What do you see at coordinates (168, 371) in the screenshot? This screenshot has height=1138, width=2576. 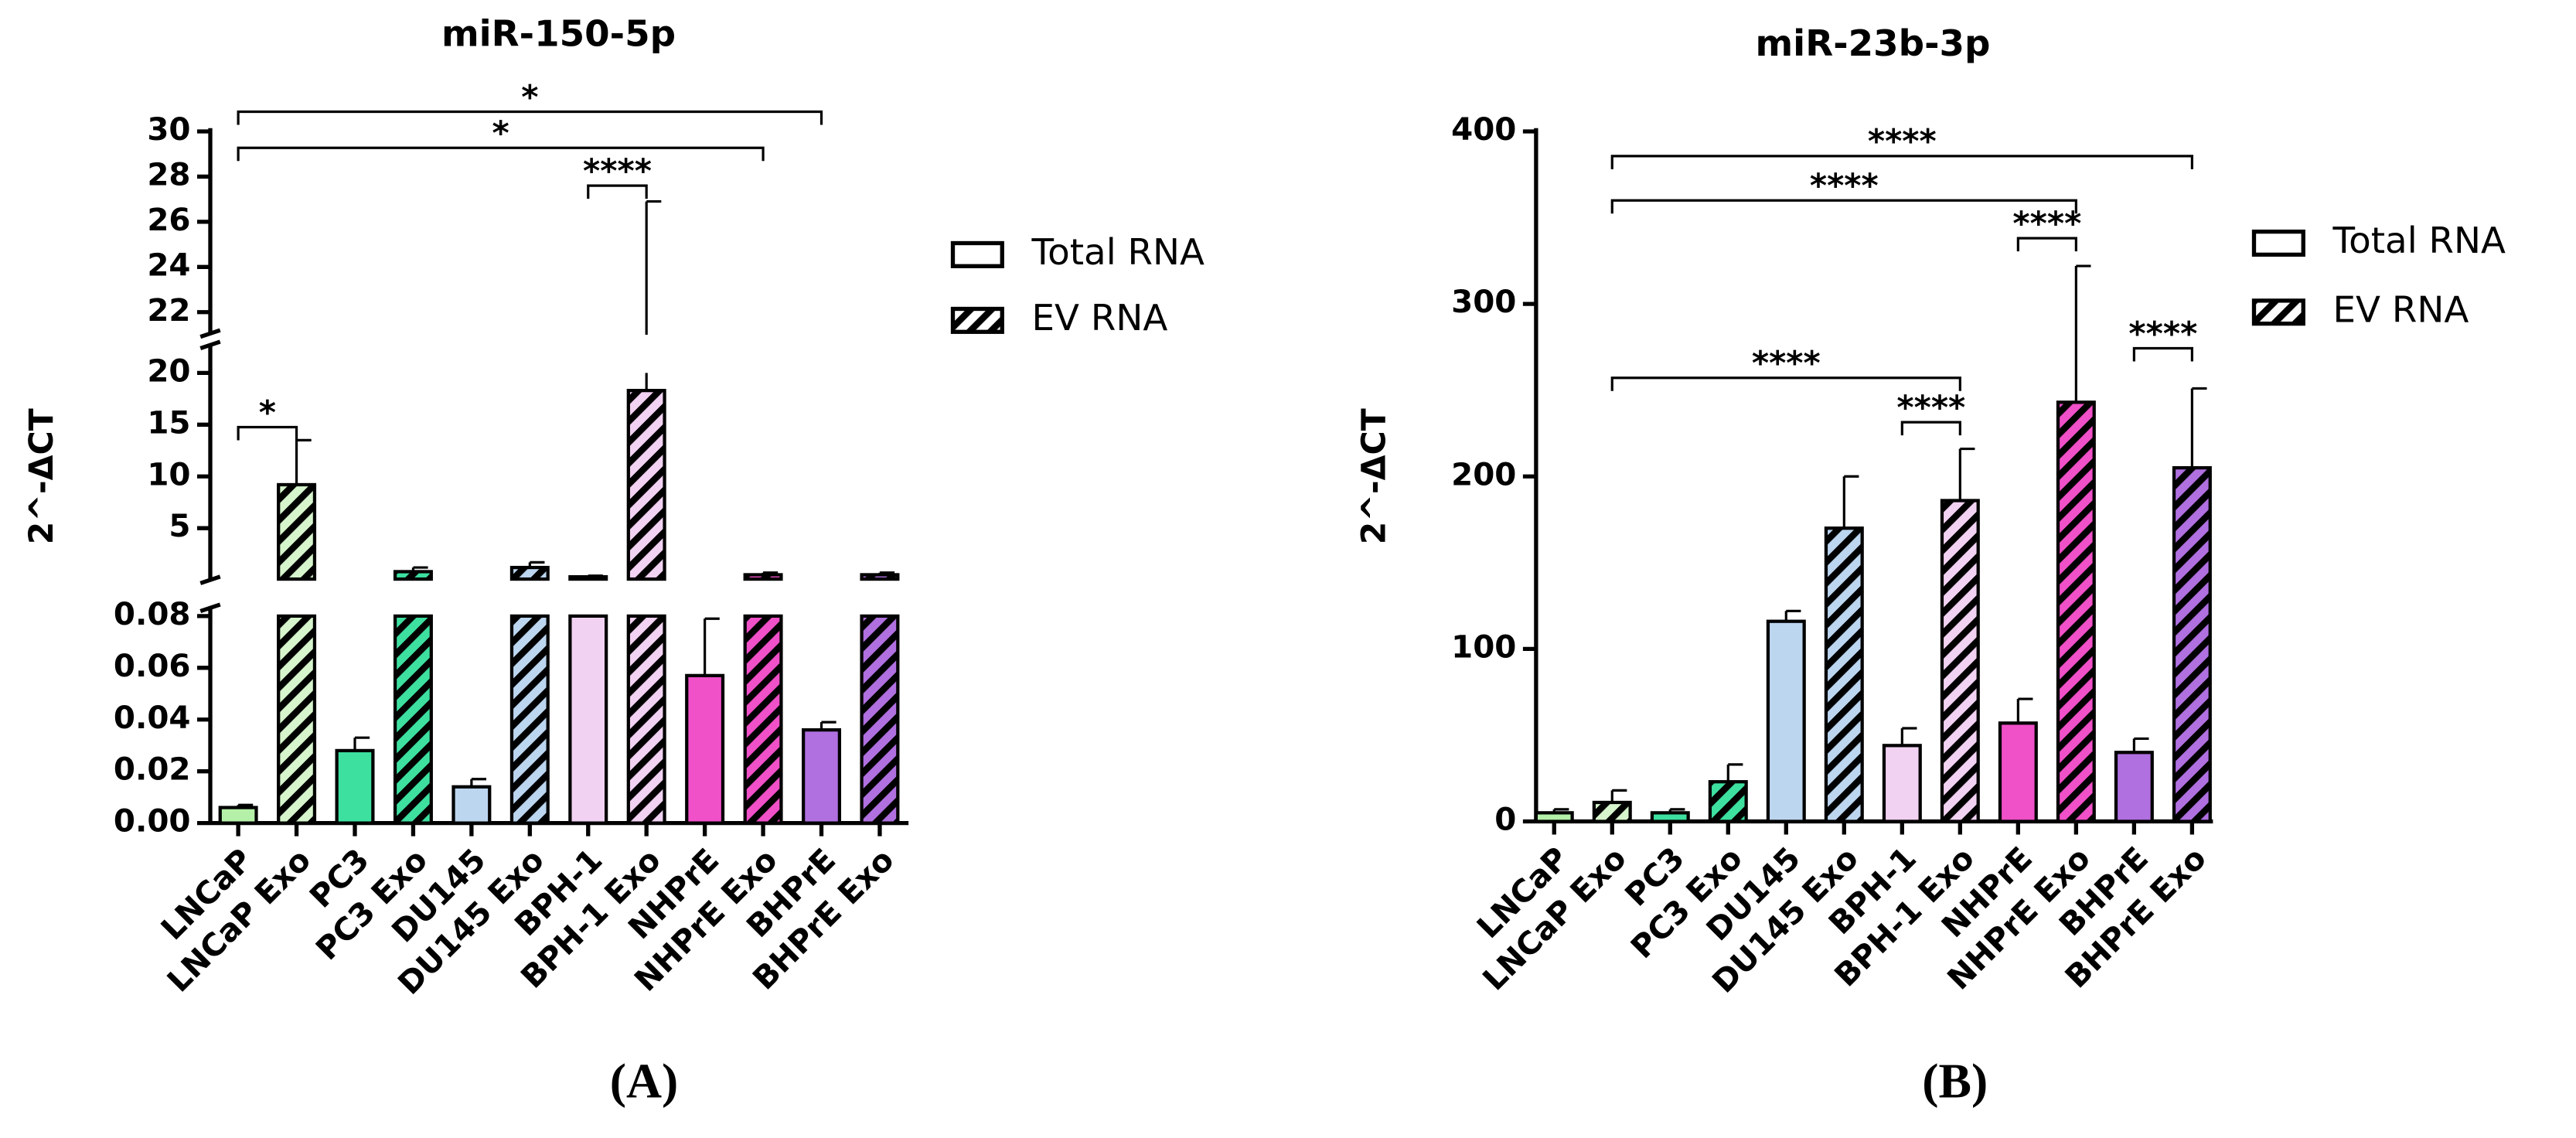 I see `y-tick-label: 20` at bounding box center [168, 371].